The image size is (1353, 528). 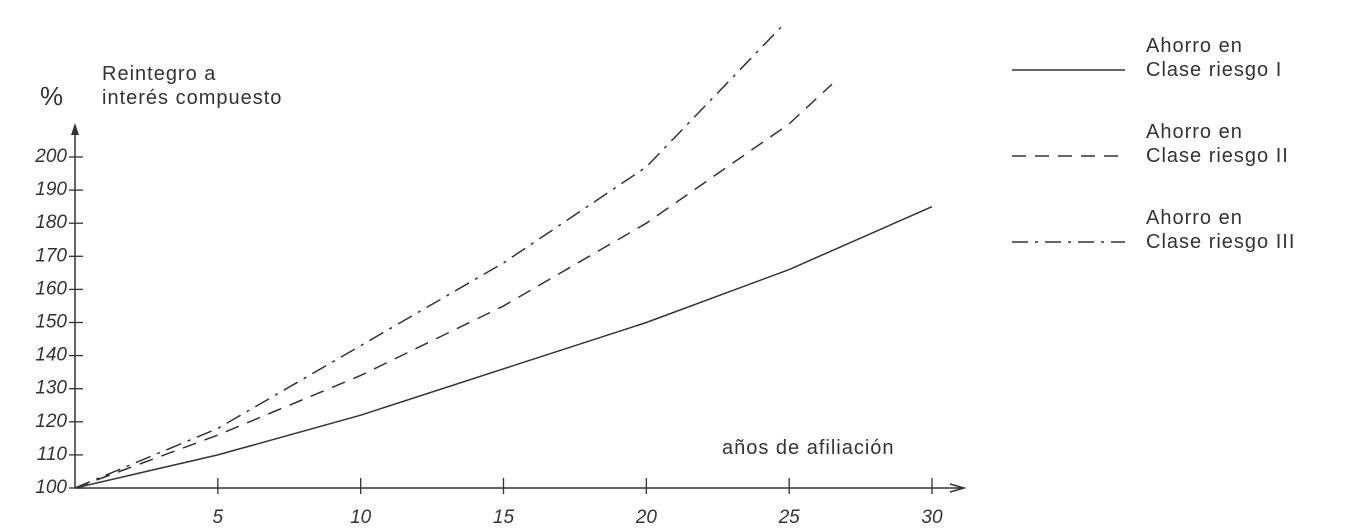 What do you see at coordinates (51, 487) in the screenshot?
I see `y-tick-label: 100` at bounding box center [51, 487].